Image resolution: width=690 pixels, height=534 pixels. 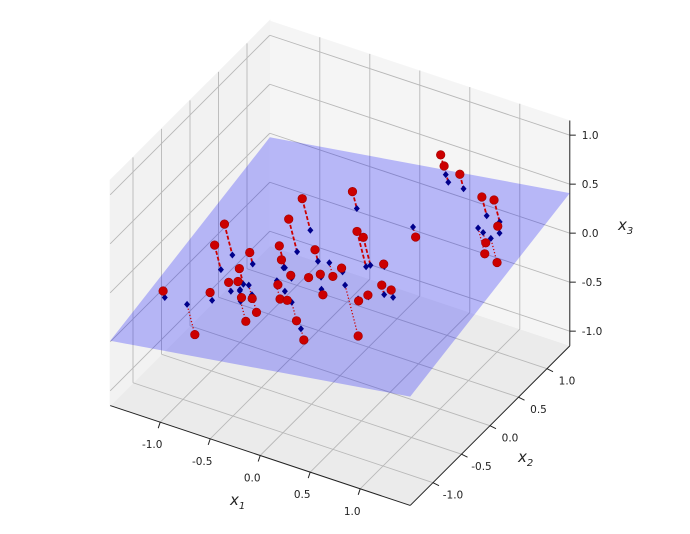 I want to click on x1-tick-label: -1.0, so click(x=152, y=445).